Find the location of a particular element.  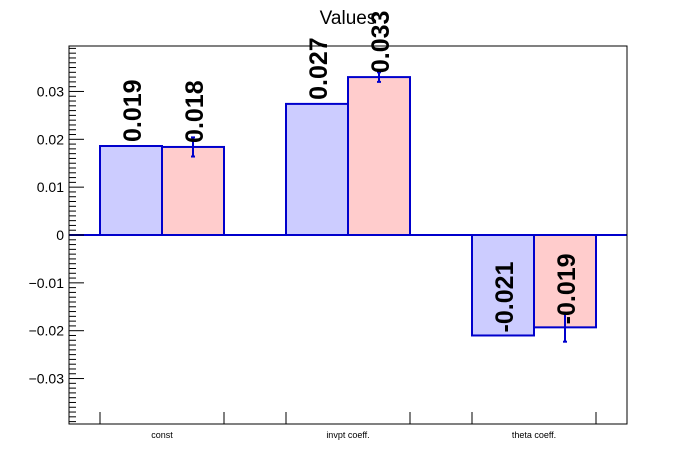

data-label: -0.021 is located at coordinates (505, 296).